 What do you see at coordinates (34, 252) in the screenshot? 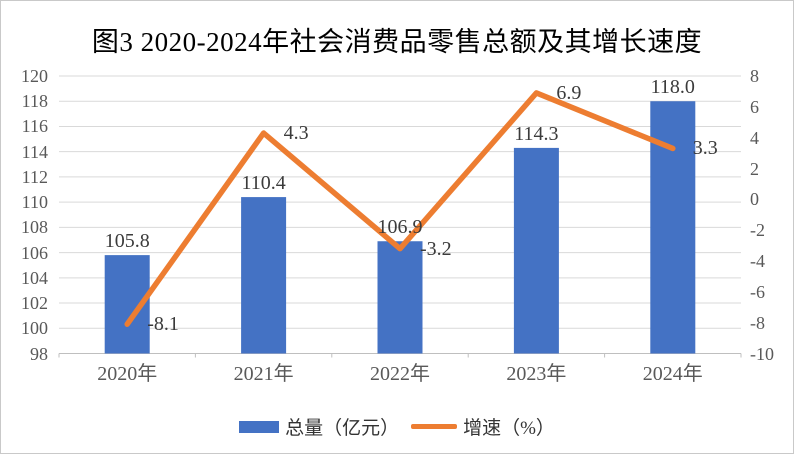
I see `left-axis-tick: 106` at bounding box center [34, 252].